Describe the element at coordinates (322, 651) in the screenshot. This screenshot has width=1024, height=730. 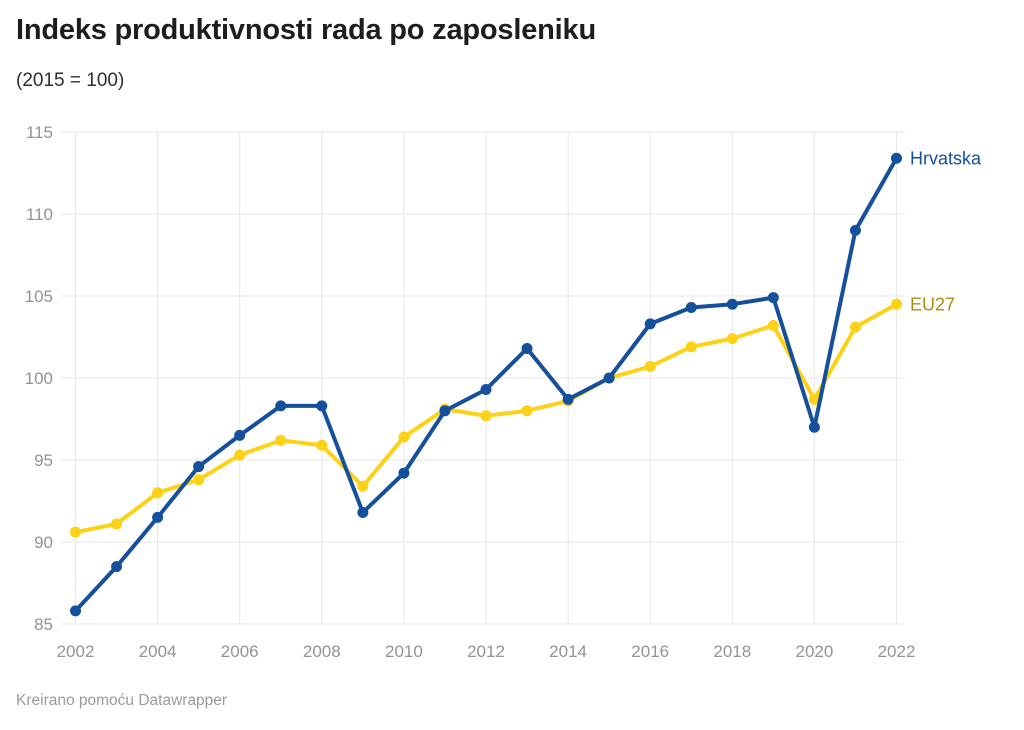
I see `x-tick-label: 2008` at that location.